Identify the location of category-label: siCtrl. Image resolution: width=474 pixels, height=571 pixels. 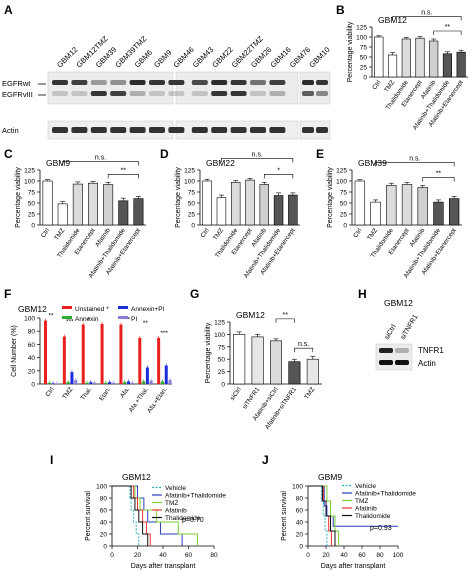
(236, 394).